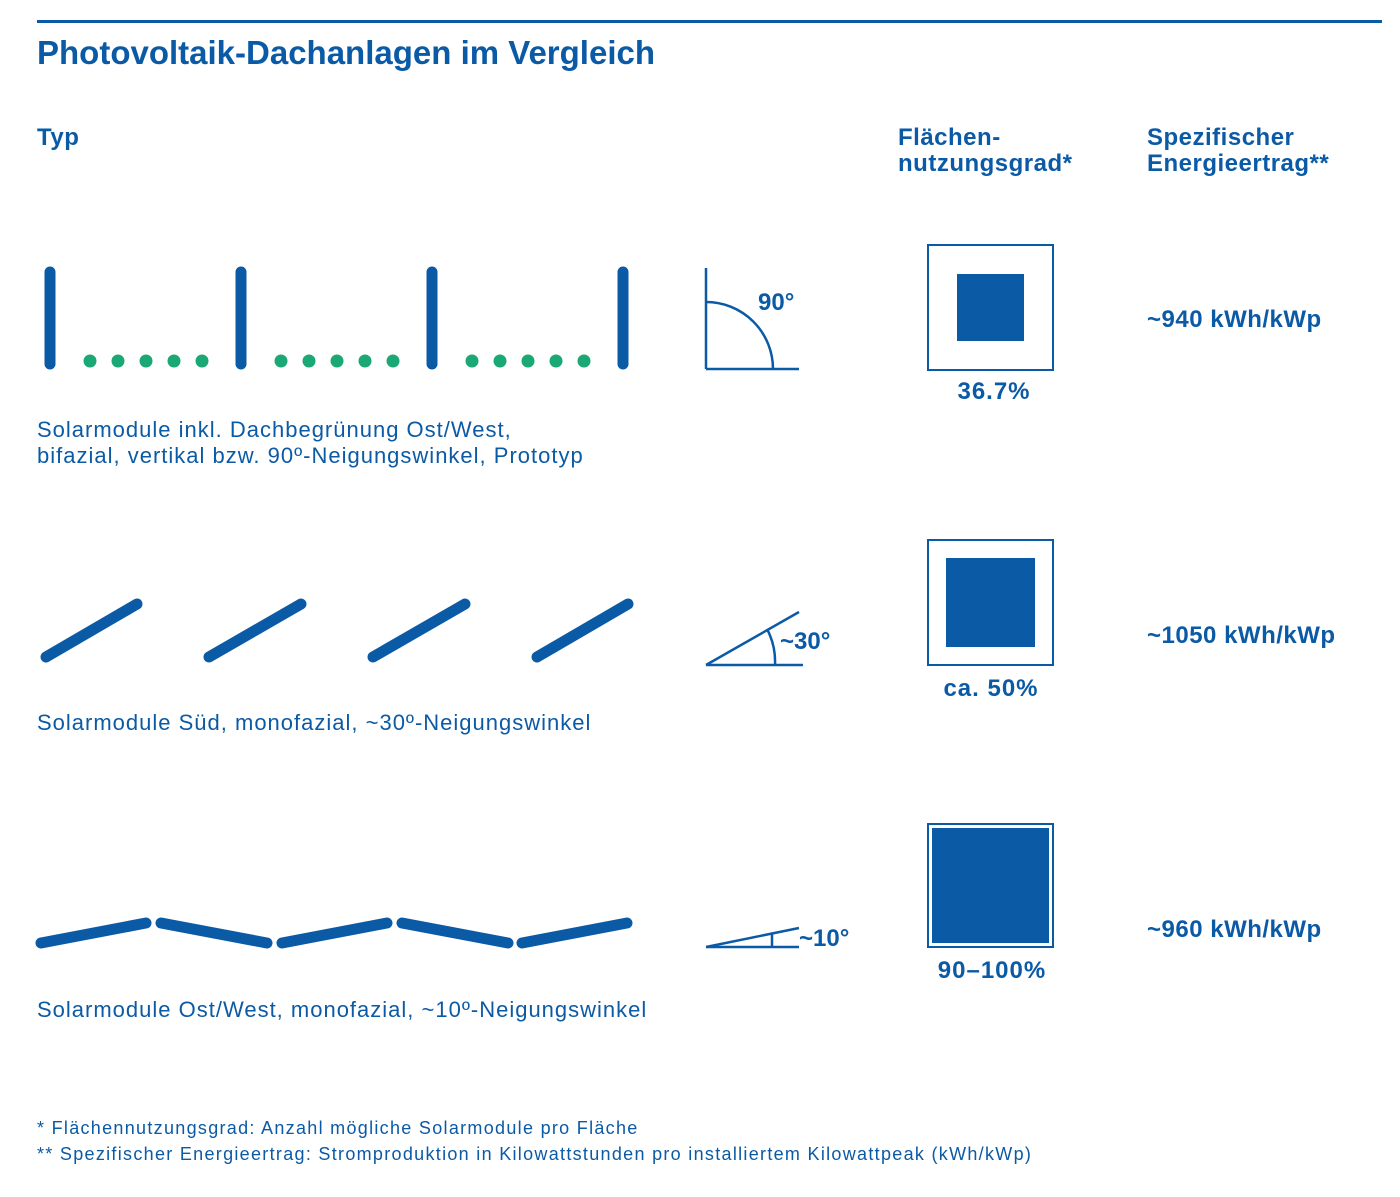 Image resolution: width=1400 pixels, height=1197 pixels. I want to click on coverage-box-row1, so click(990, 307).